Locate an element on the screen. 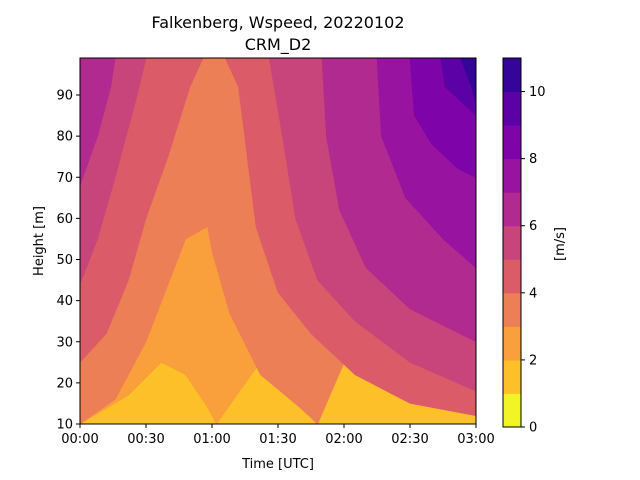 This screenshot has height=480, width=640. x-tick-label: 01:00 is located at coordinates (211, 439).